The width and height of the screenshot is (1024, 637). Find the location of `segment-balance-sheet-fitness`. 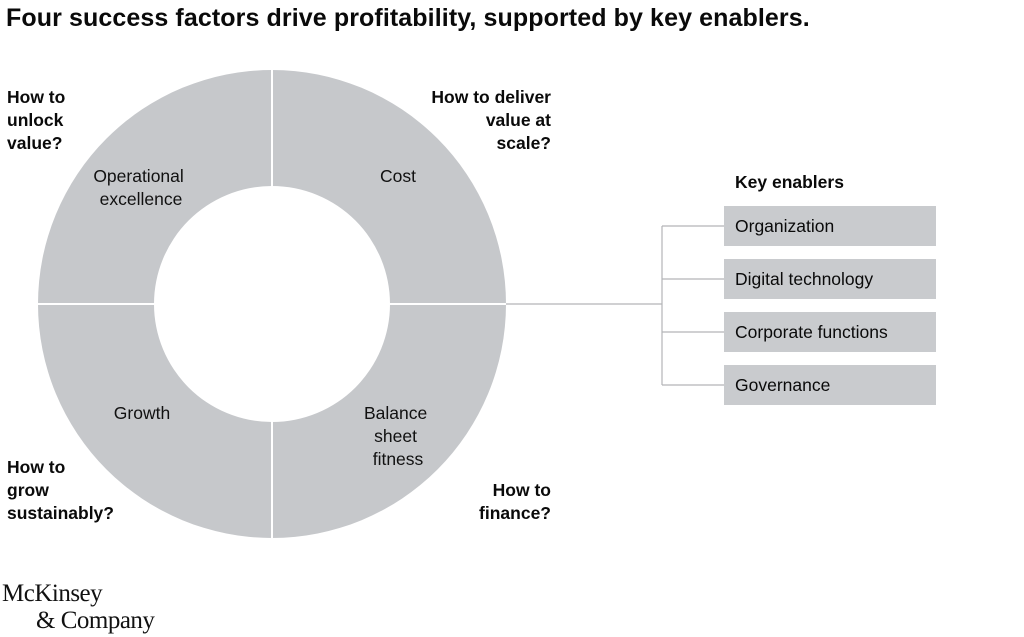

segment-balance-sheet-fitness is located at coordinates (389, 421).